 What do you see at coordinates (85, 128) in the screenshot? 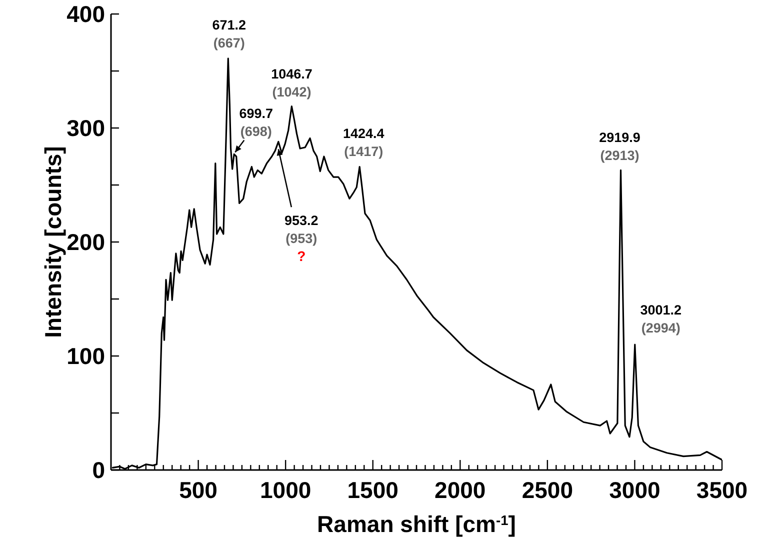
I see `y-tick-label: 300` at bounding box center [85, 128].